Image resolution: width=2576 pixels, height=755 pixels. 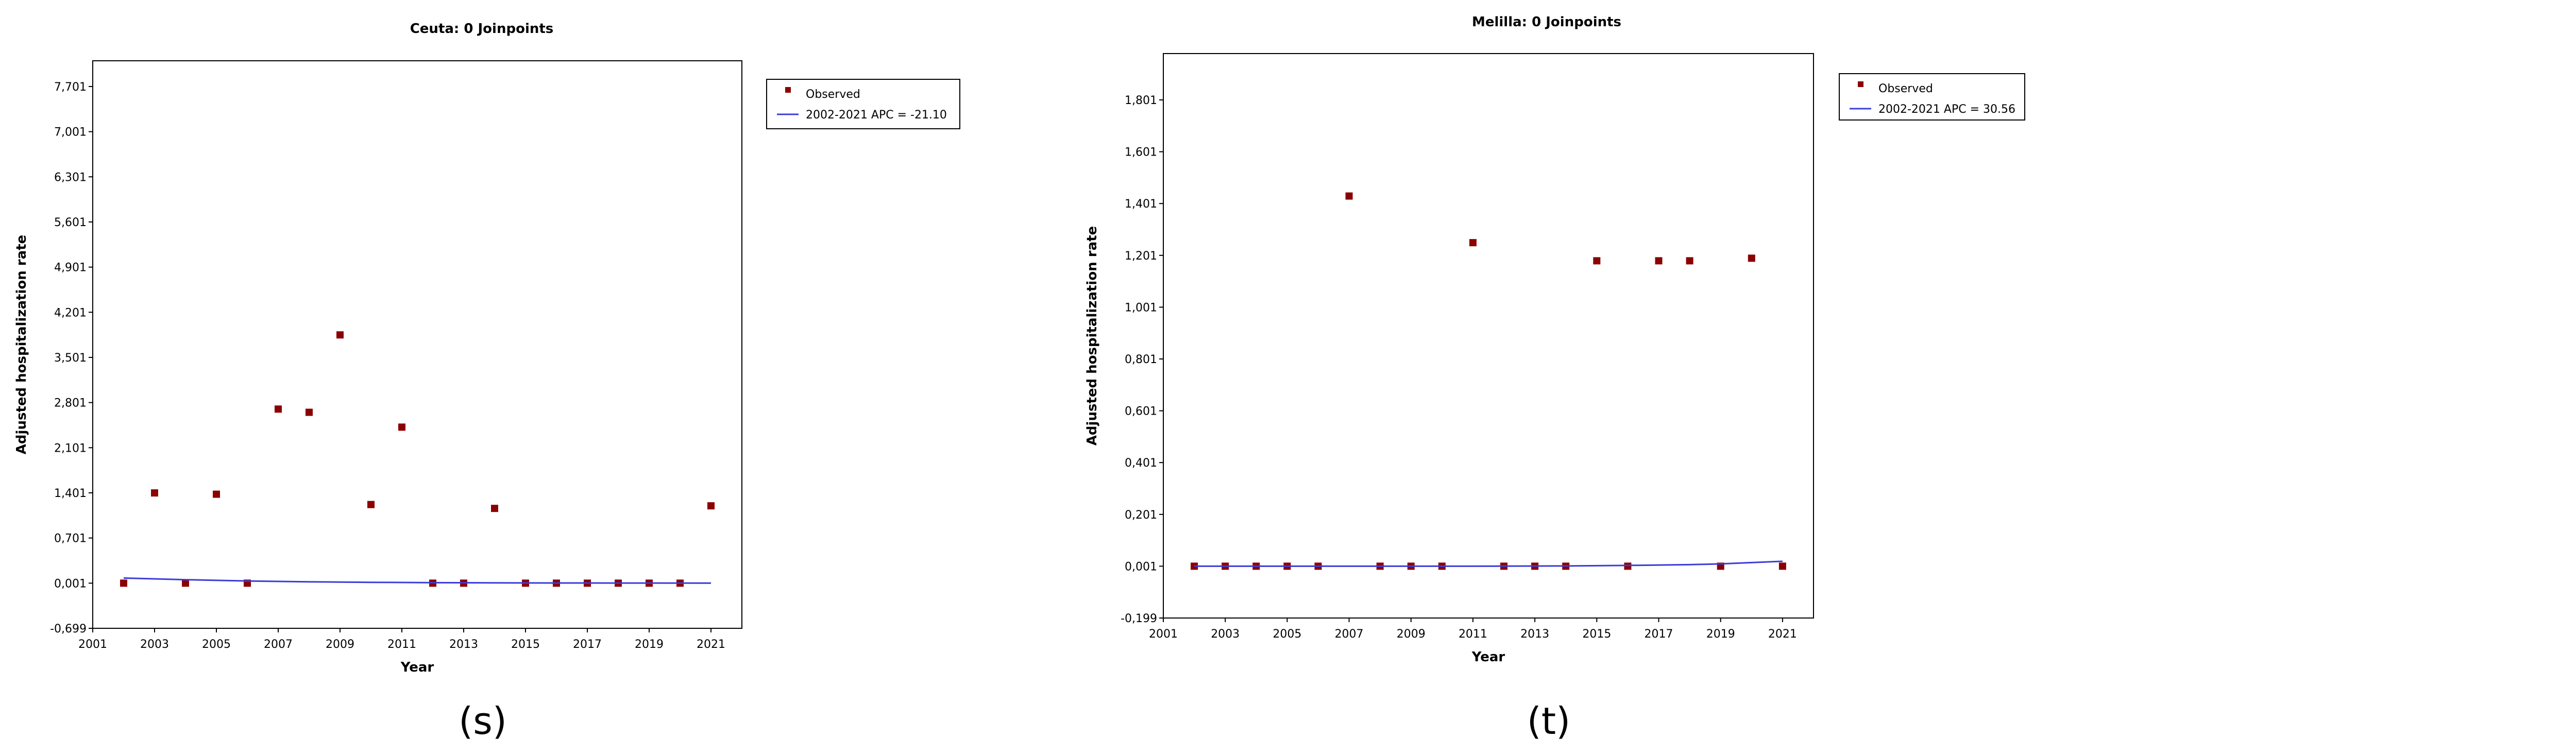 What do you see at coordinates (1141, 515) in the screenshot?
I see `y-tick-label: 0,201` at bounding box center [1141, 515].